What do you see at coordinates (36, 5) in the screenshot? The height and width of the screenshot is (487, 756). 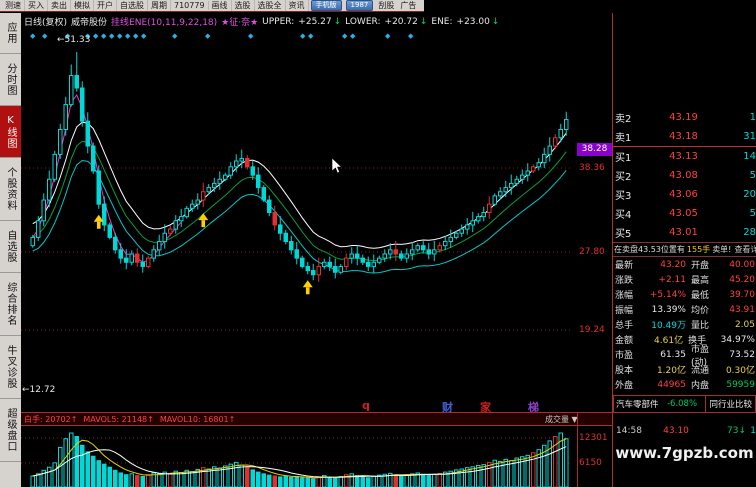 I see `menu-item-2: 买入` at bounding box center [36, 5].